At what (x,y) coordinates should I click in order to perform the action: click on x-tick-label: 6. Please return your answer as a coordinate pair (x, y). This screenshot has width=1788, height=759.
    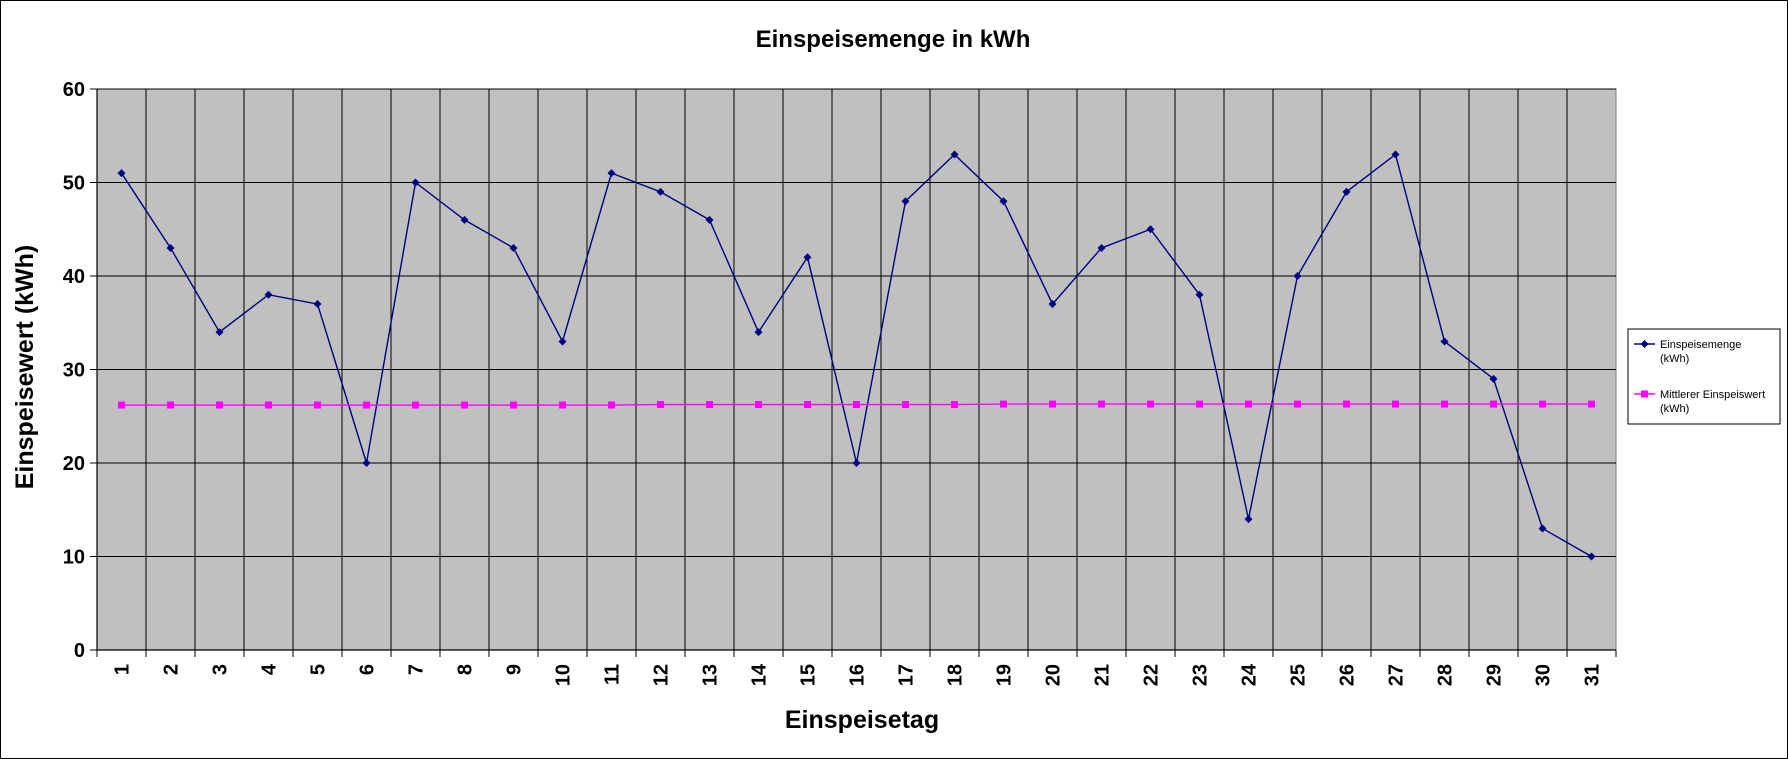
    Looking at the image, I should click on (368, 669).